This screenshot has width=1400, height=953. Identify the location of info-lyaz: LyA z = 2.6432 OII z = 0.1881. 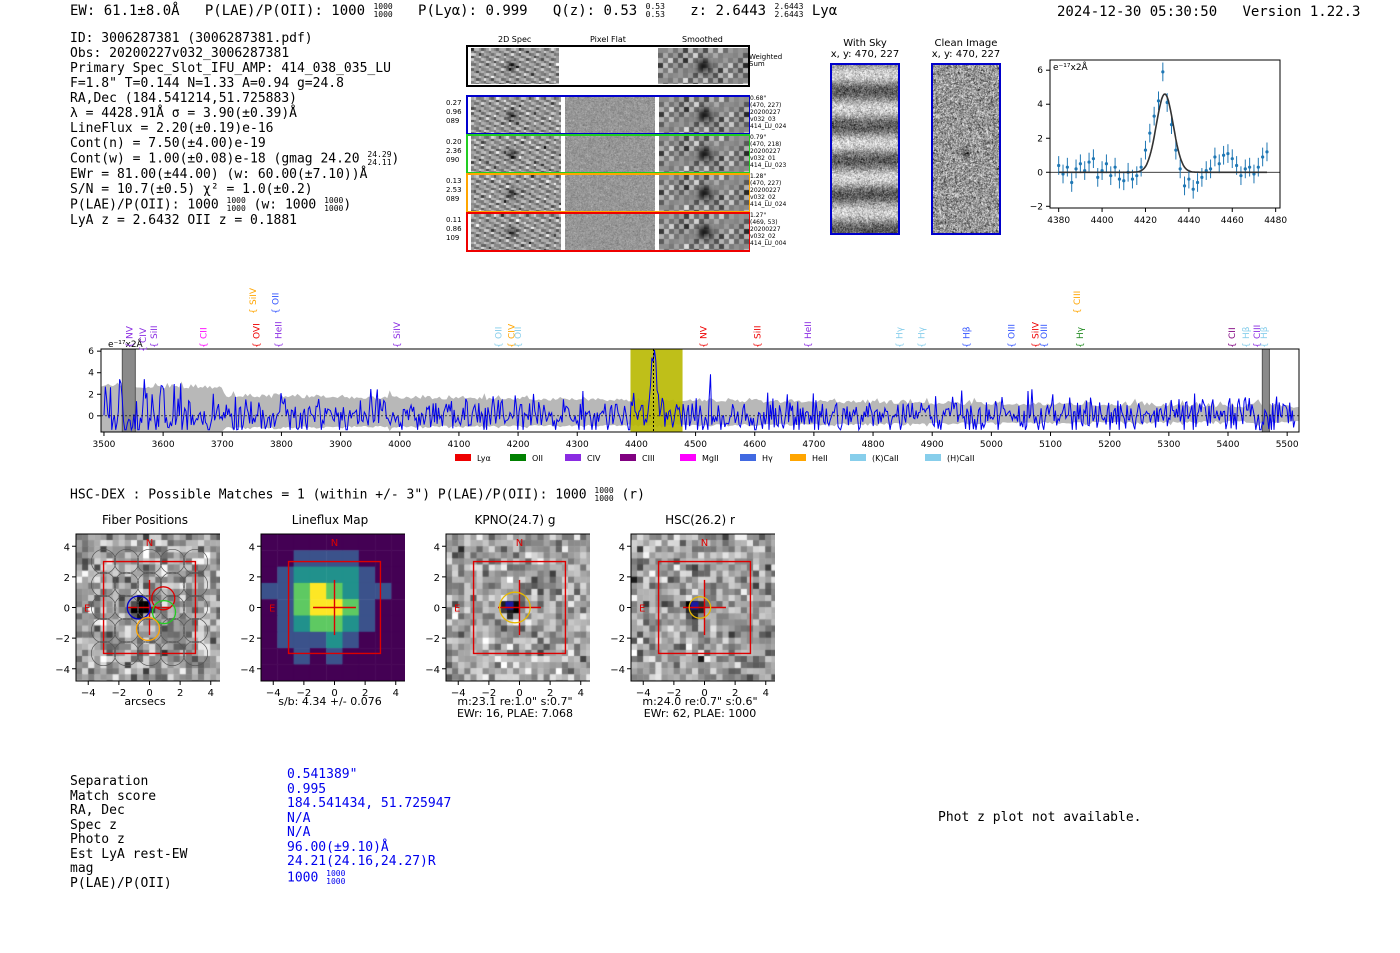
(183, 220).